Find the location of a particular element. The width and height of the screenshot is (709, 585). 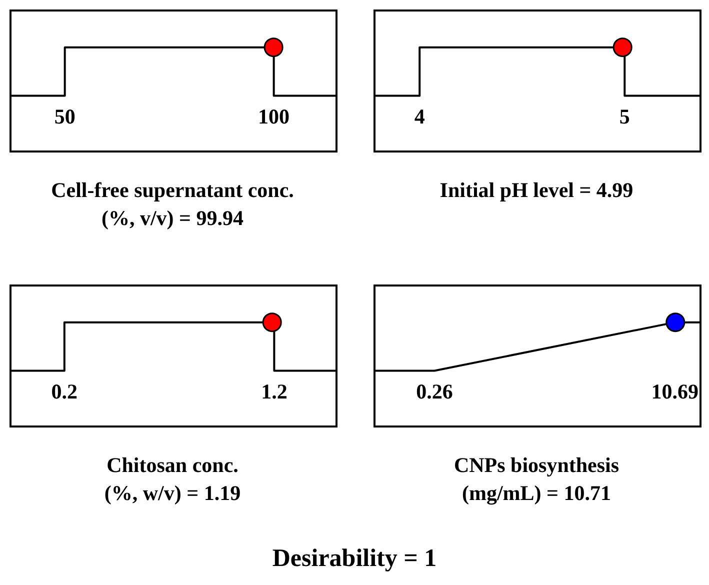

x-tick-label: 0.2 is located at coordinates (64, 392).